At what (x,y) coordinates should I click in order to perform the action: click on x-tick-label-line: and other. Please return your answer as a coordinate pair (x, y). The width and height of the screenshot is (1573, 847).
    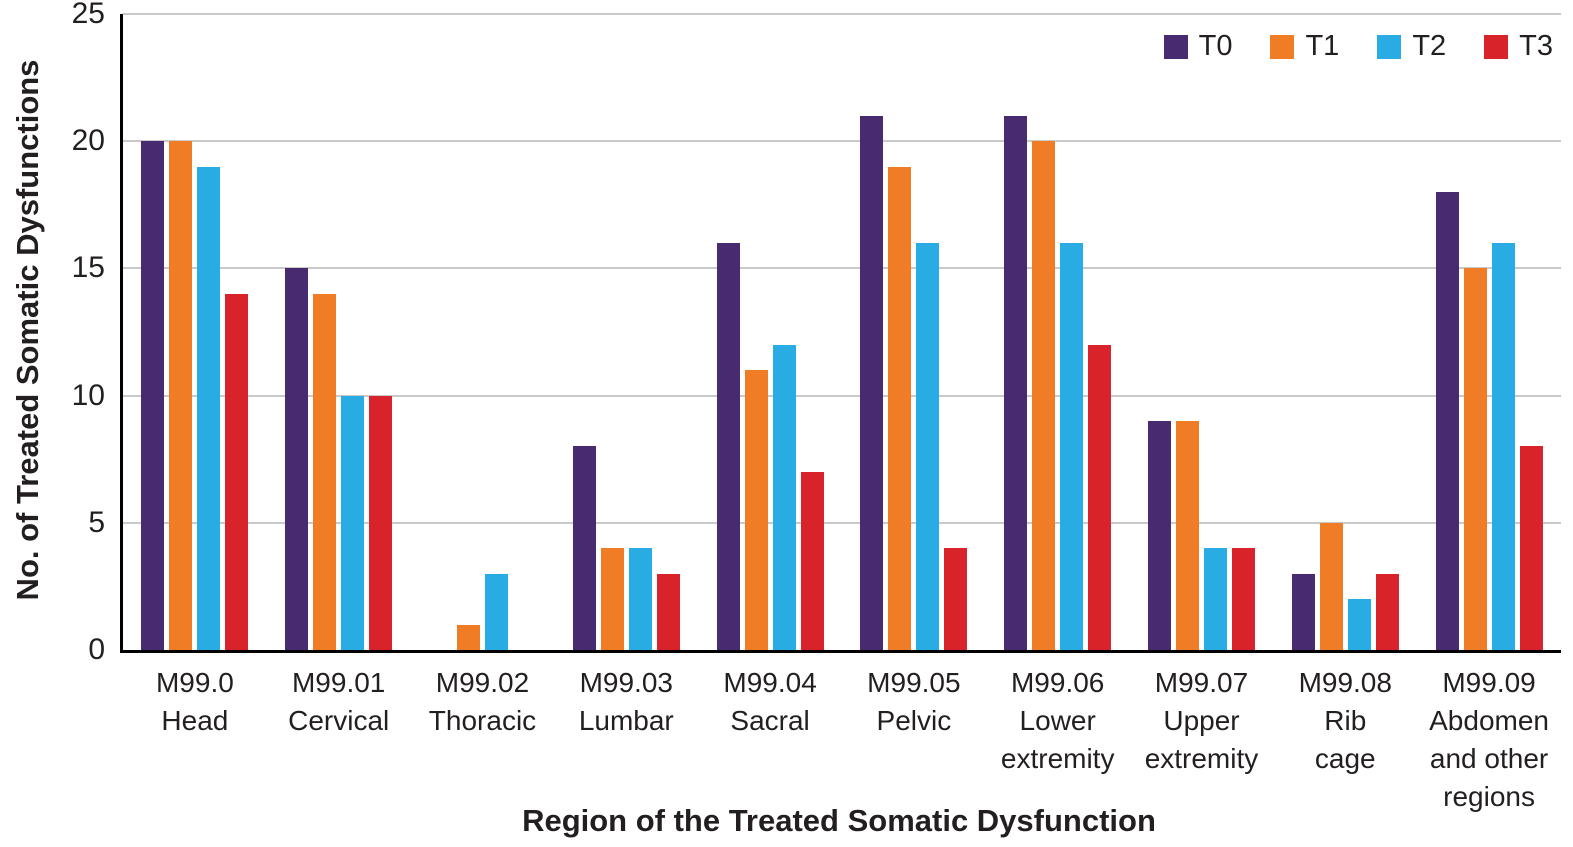
    Looking at the image, I should click on (1489, 758).